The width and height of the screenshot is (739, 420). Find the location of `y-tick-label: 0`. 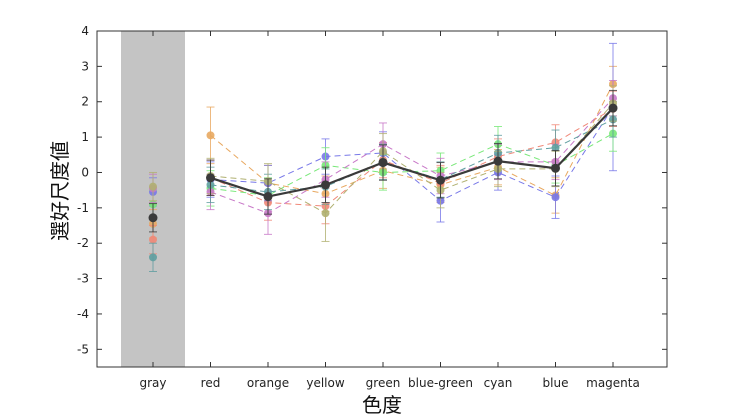

y-tick-label: 0 is located at coordinates (85, 172).